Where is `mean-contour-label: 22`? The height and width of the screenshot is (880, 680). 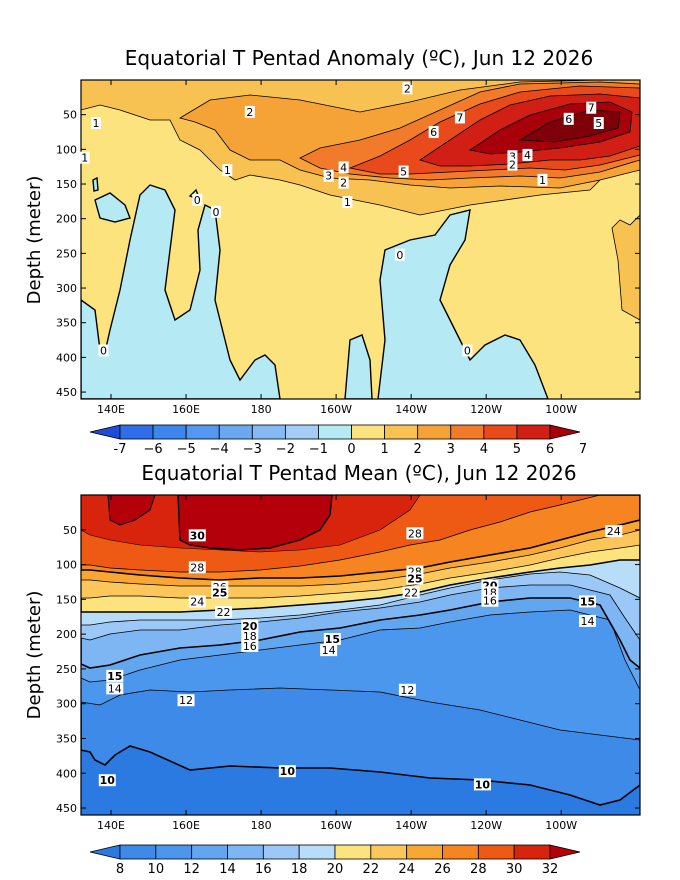
mean-contour-label: 22 is located at coordinates (411, 592).